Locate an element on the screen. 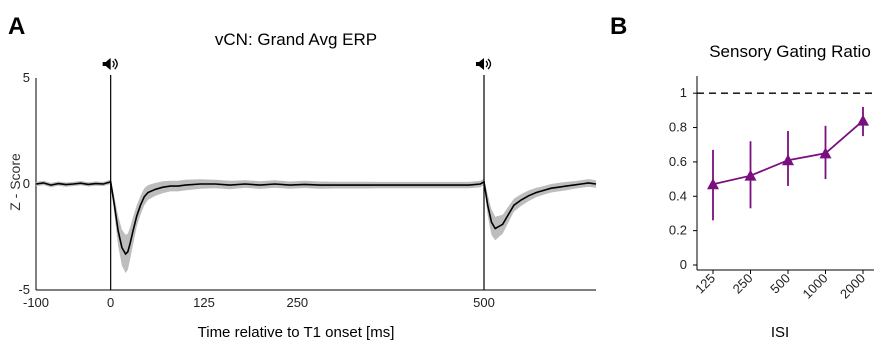 This screenshot has height=345, width=882. erp-x-axis-label: Time relative to T1 onset [ms] is located at coordinates (296, 332).